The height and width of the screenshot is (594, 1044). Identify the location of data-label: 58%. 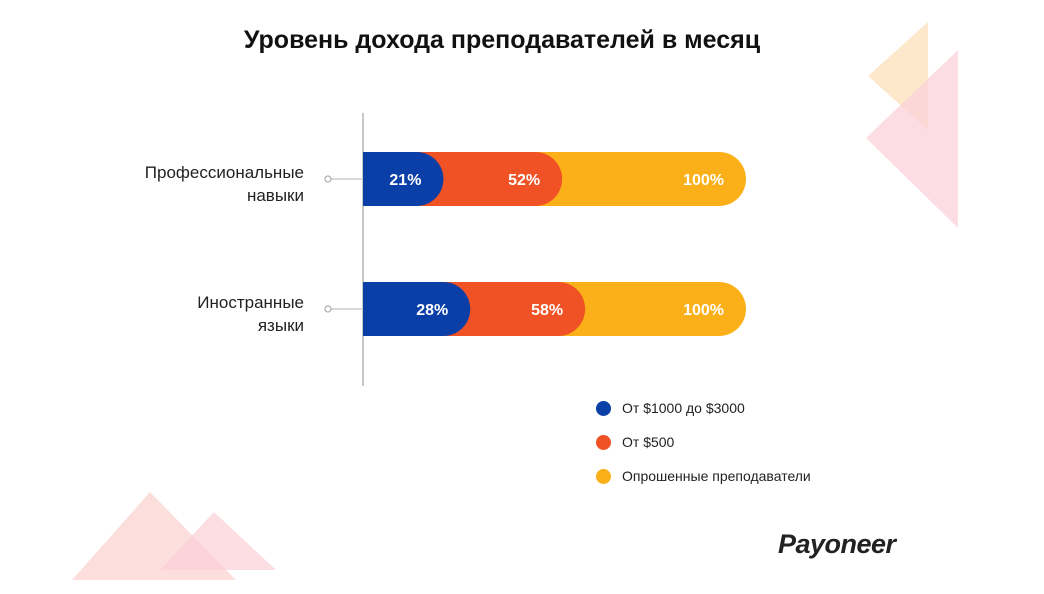
(547, 310).